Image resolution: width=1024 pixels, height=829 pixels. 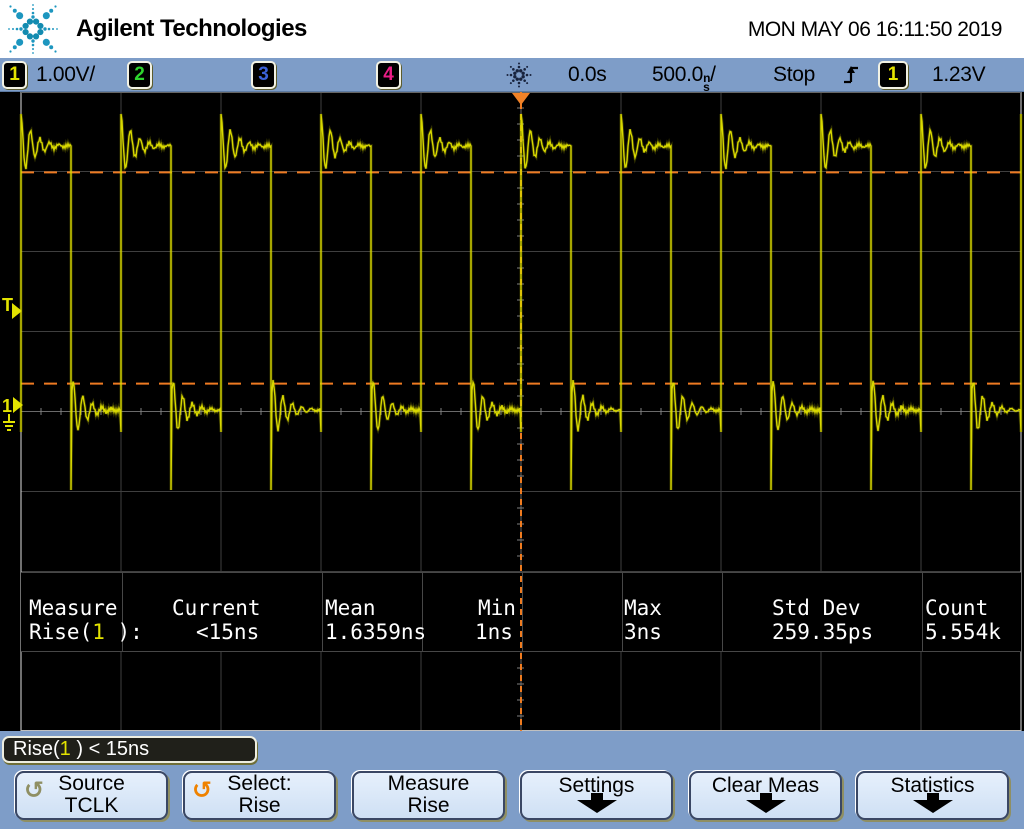 What do you see at coordinates (643, 608) in the screenshot?
I see `measure-col-header: Max` at bounding box center [643, 608].